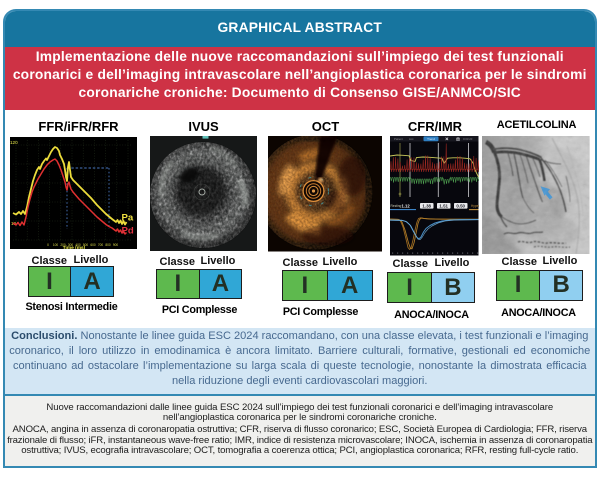  Describe the element at coordinates (427, 206) in the screenshot. I see `svg-text: 1.38` at that location.